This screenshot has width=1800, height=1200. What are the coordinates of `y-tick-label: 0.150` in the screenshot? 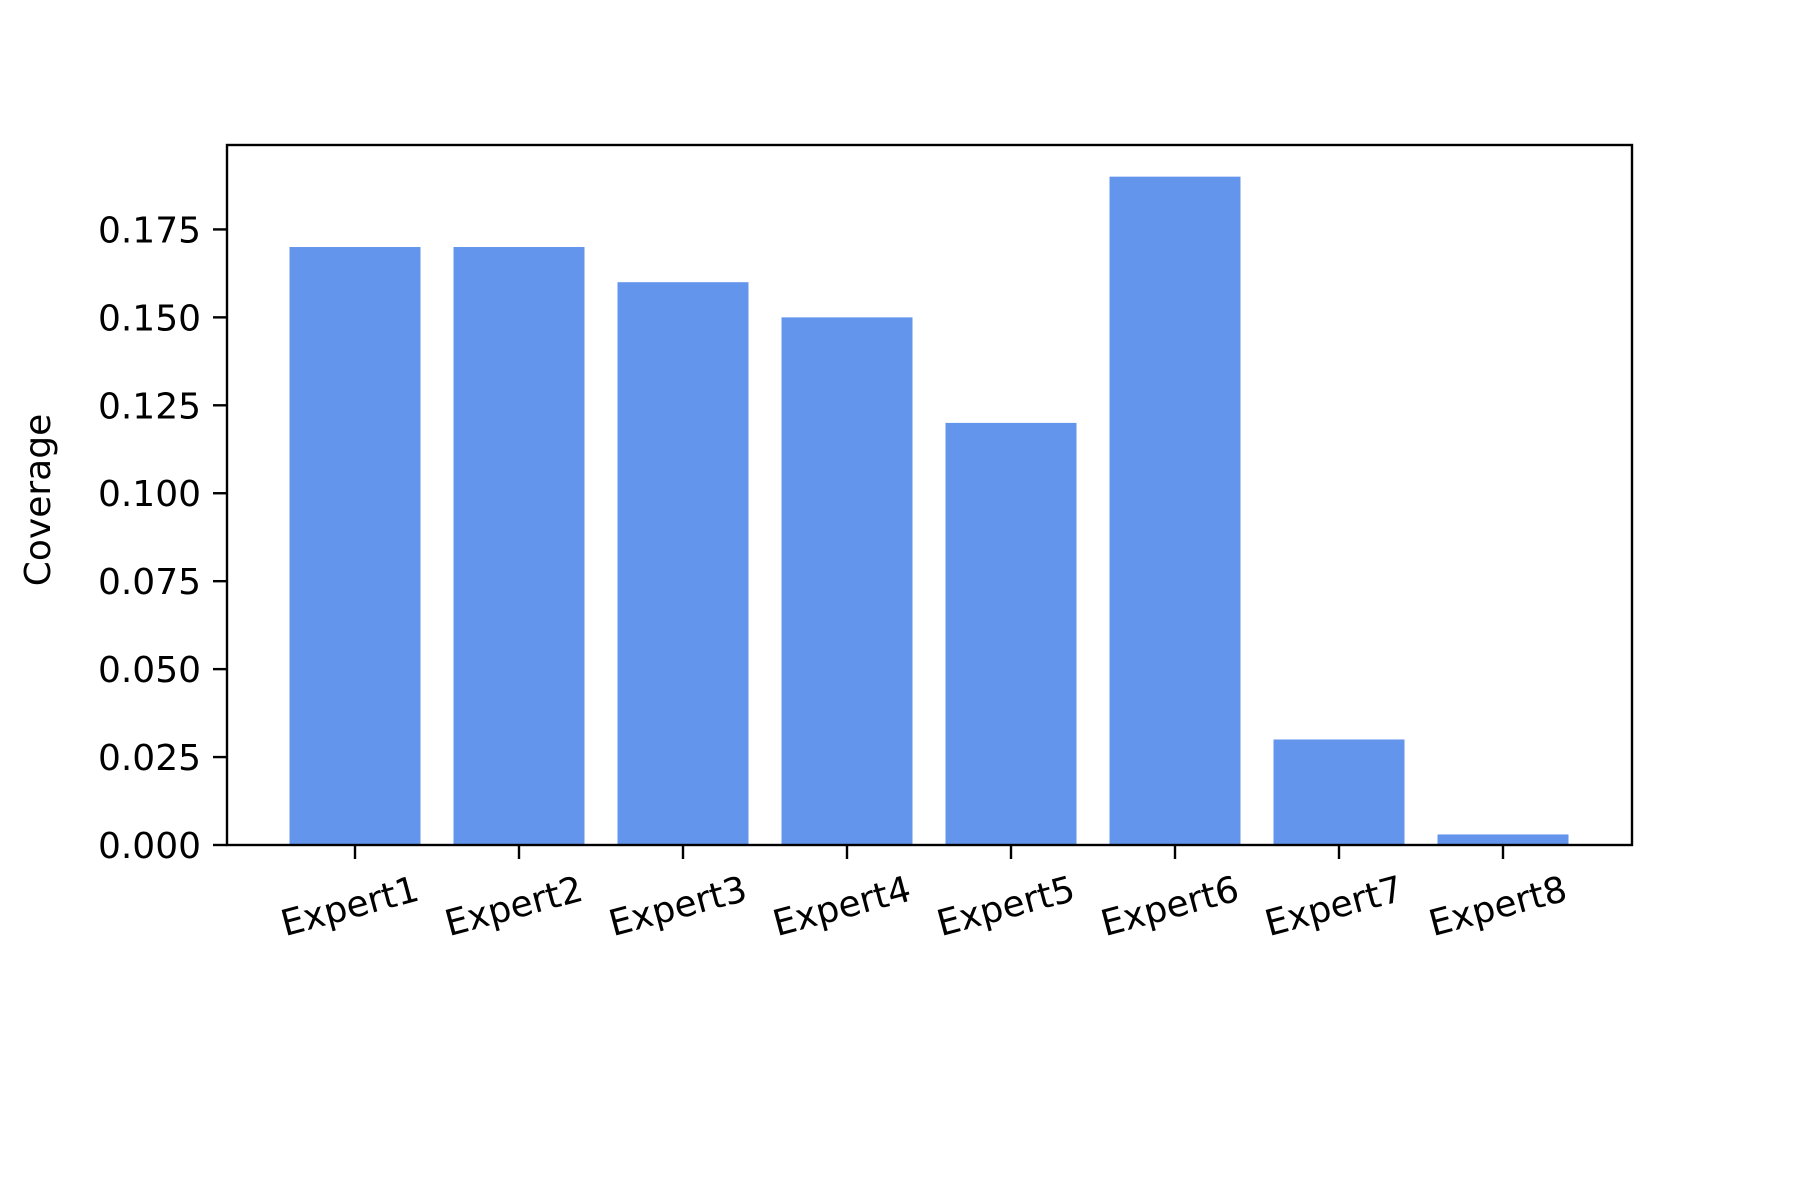 It's located at (149, 318).